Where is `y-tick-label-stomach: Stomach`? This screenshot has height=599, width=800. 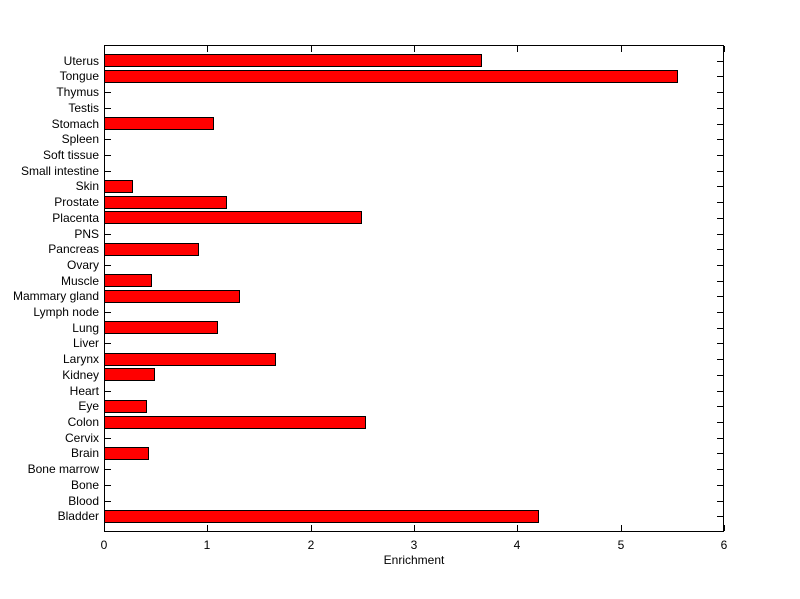 y-tick-label-stomach: Stomach is located at coordinates (75, 124).